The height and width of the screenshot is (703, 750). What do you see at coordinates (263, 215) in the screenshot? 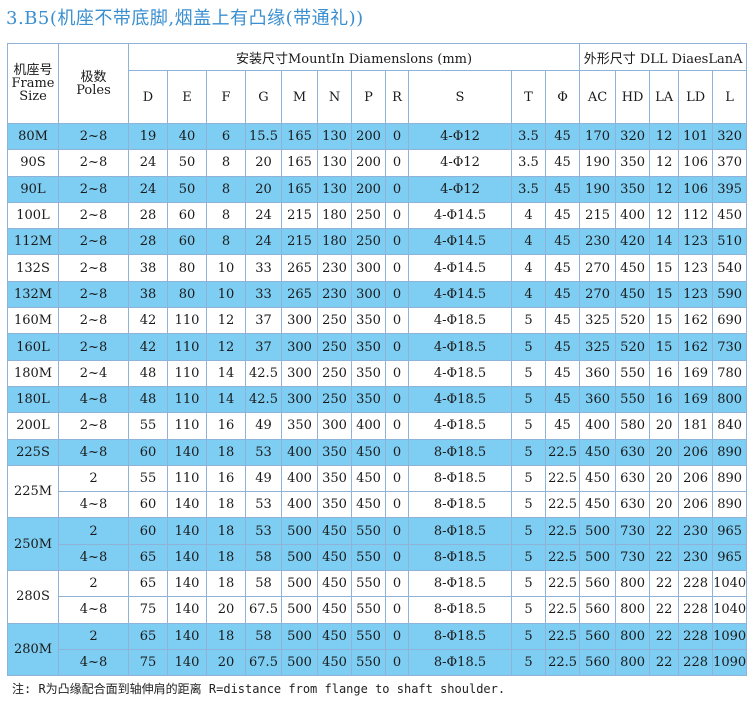
I see `value-cell-G: 24` at bounding box center [263, 215].